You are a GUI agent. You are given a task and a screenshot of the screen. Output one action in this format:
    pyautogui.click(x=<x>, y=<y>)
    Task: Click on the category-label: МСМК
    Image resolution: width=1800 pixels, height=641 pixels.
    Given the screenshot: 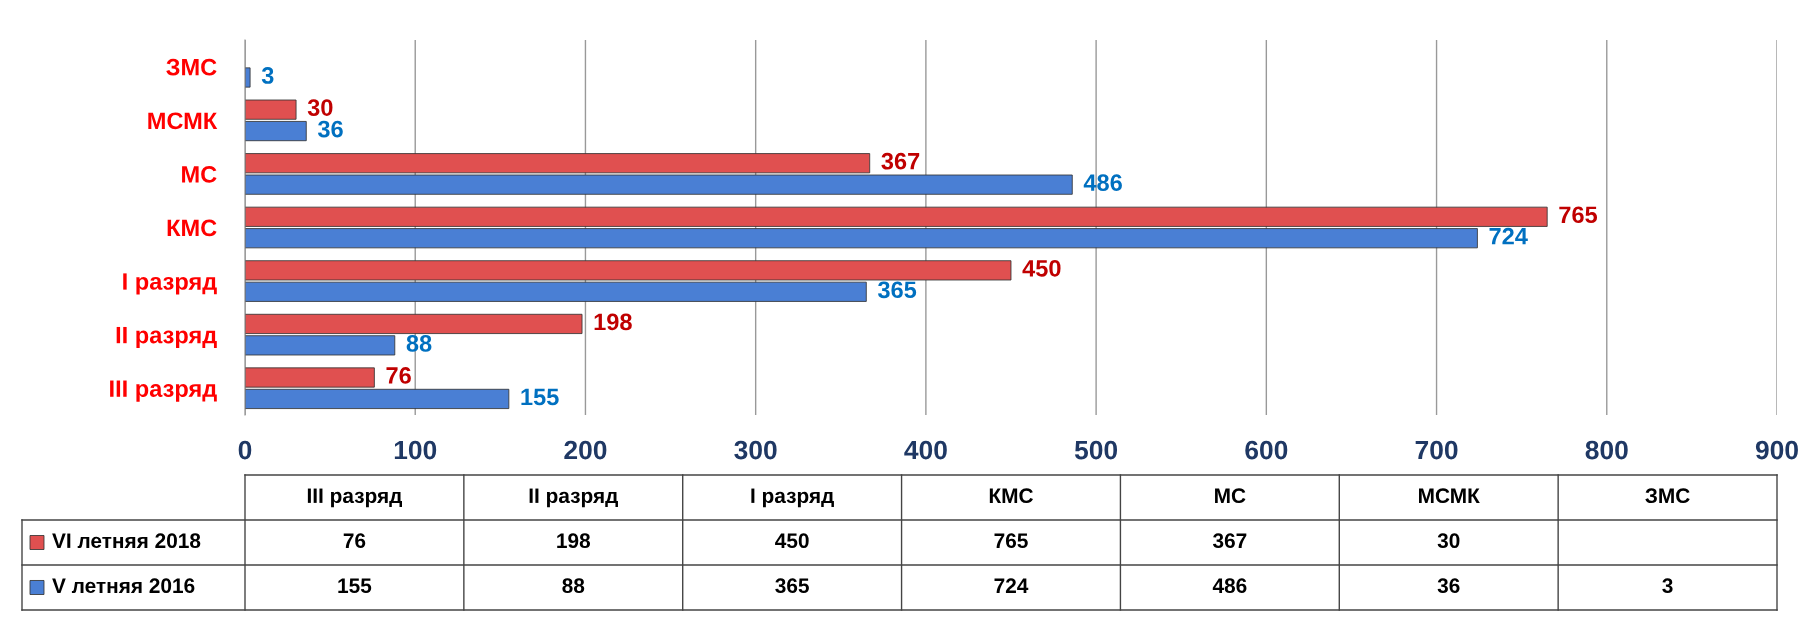 What is the action you would take?
    pyautogui.click(x=1449, y=496)
    